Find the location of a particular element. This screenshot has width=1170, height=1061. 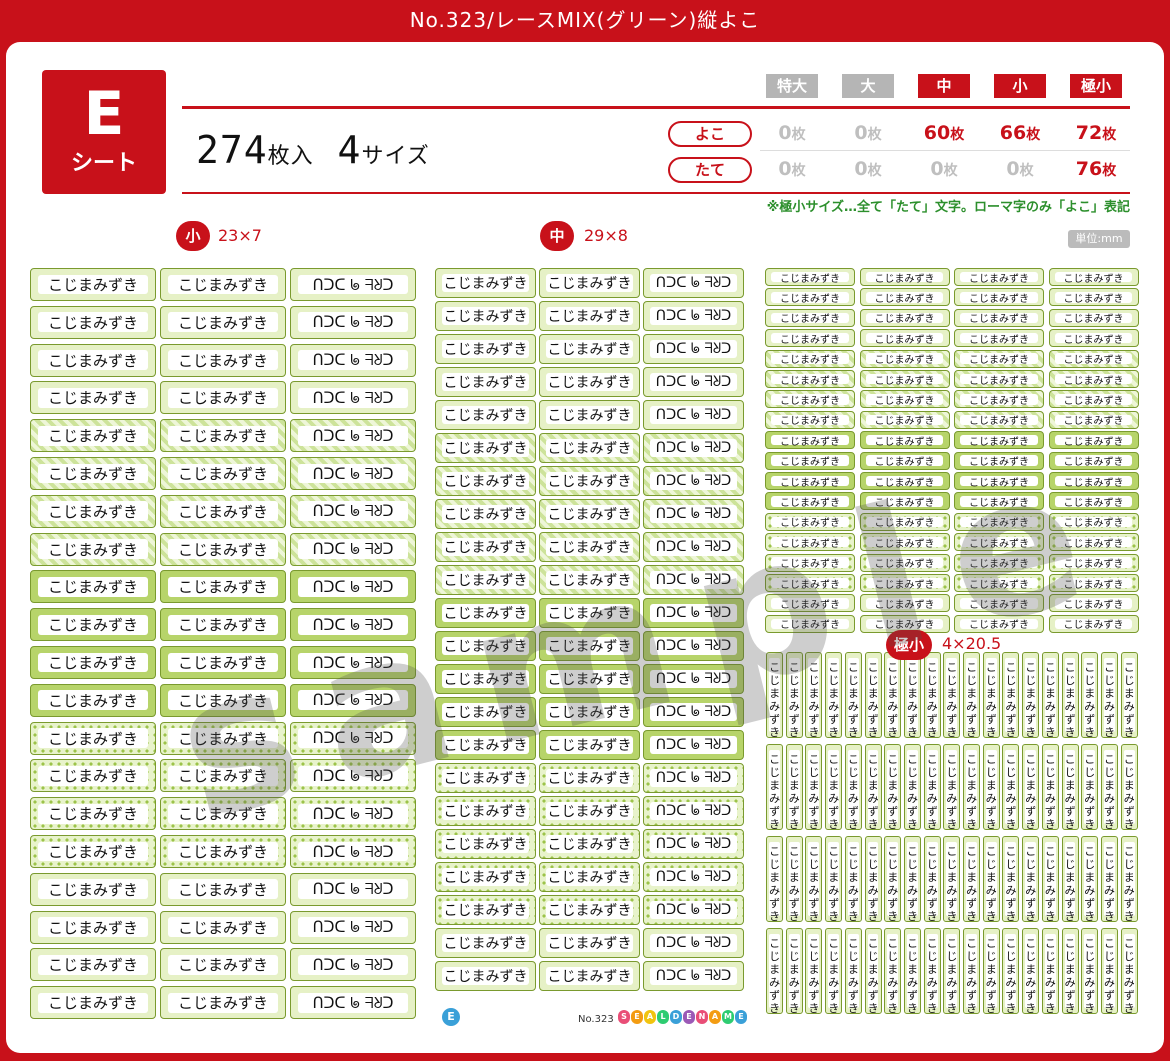

section-badge-tiny: 極小 is located at coordinates (909, 645).